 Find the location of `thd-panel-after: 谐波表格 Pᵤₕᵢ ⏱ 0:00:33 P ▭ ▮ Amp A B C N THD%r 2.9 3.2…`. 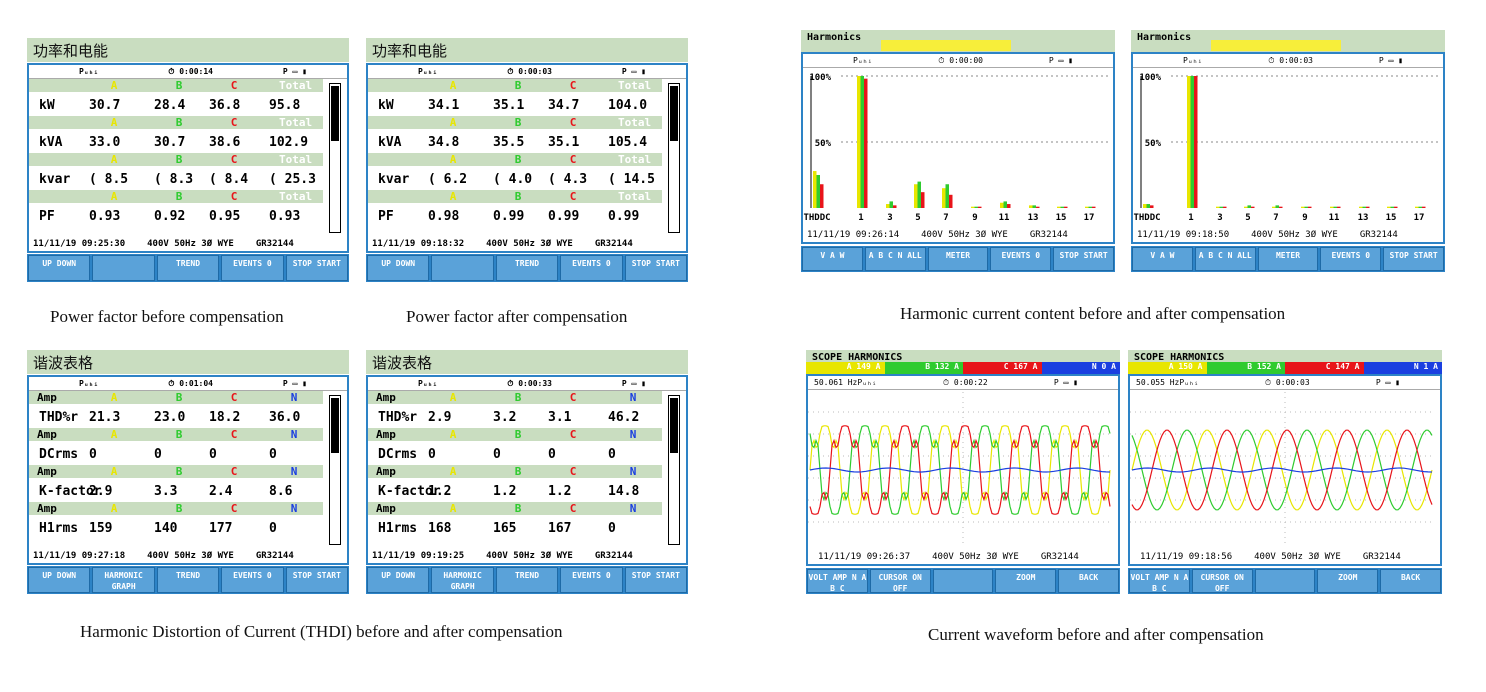

thd-panel-after: 谐波表格 Pᵤₕᵢ ⏱ 0:00:33 P ▭ ▮ Amp A B C N THD%r 2.9 3.2… is located at coordinates (527, 473).